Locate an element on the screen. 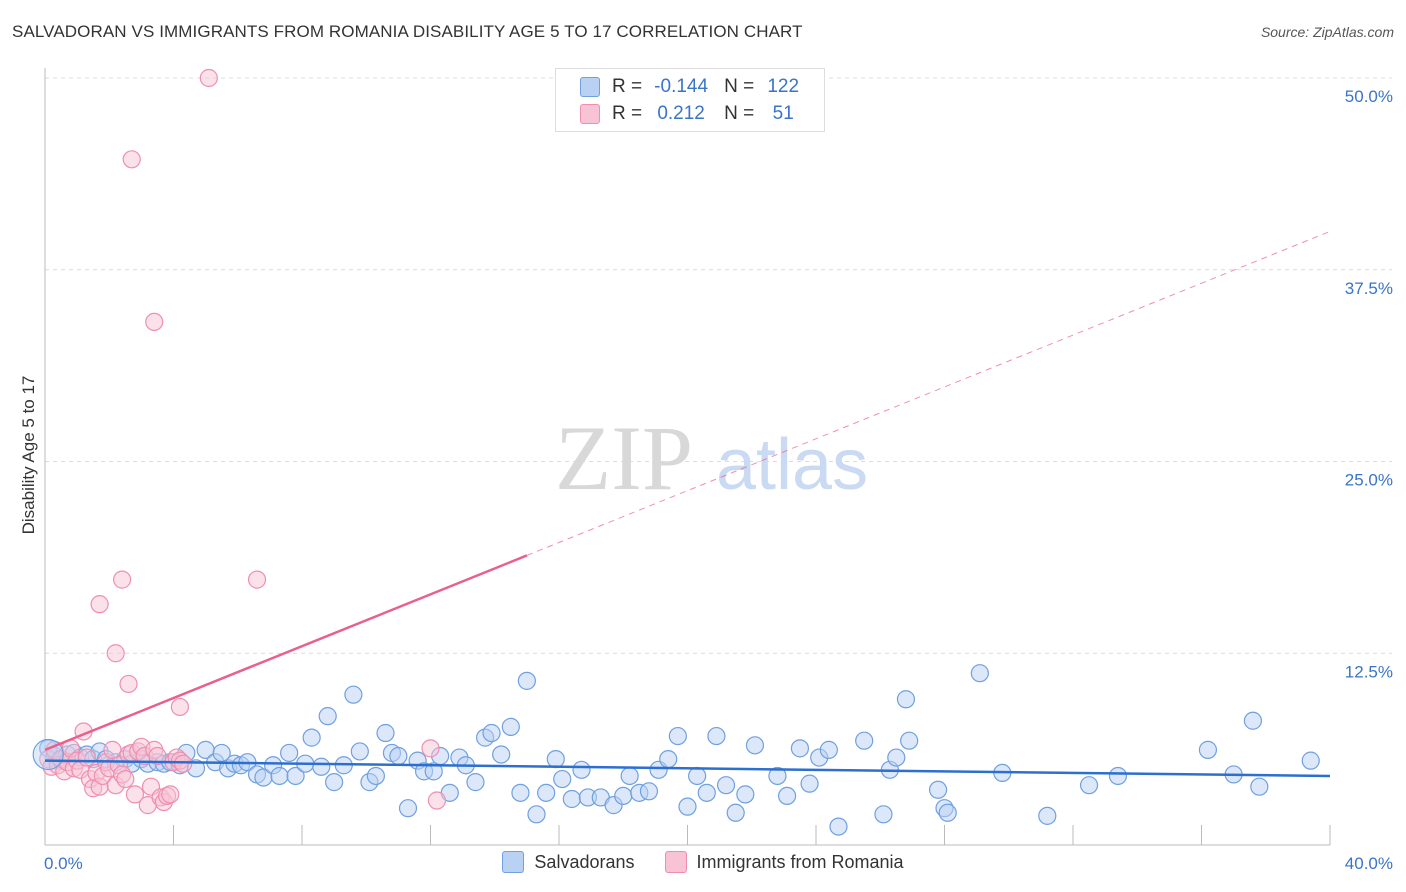 This screenshot has height=892, width=1406. bottom-legend-swatch-pink is located at coordinates (675, 862).